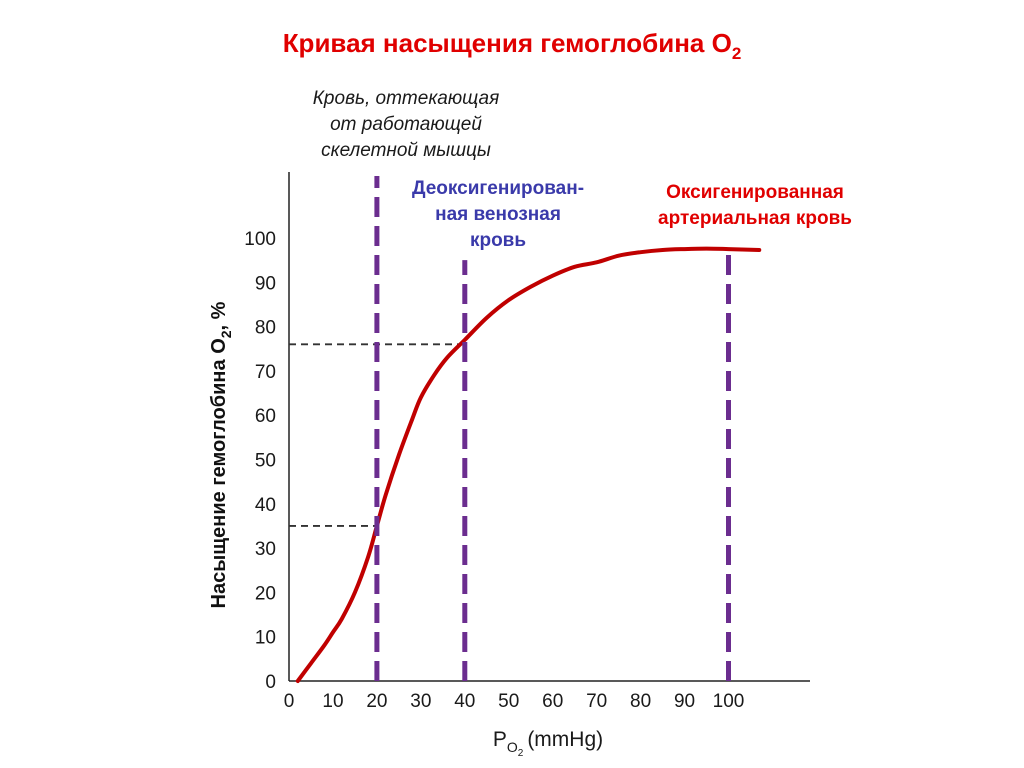 This screenshot has height=768, width=1024. Describe the element at coordinates (406, 98) in the screenshot. I see `marker-annotation-line: Кровь, оттекающая` at that location.